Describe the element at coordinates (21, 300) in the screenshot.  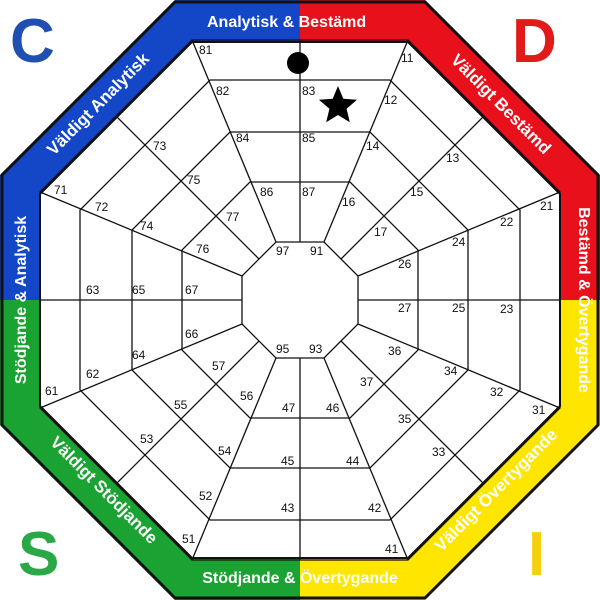
I see `band-label-left: Stödjande & Analytisk` at that location.